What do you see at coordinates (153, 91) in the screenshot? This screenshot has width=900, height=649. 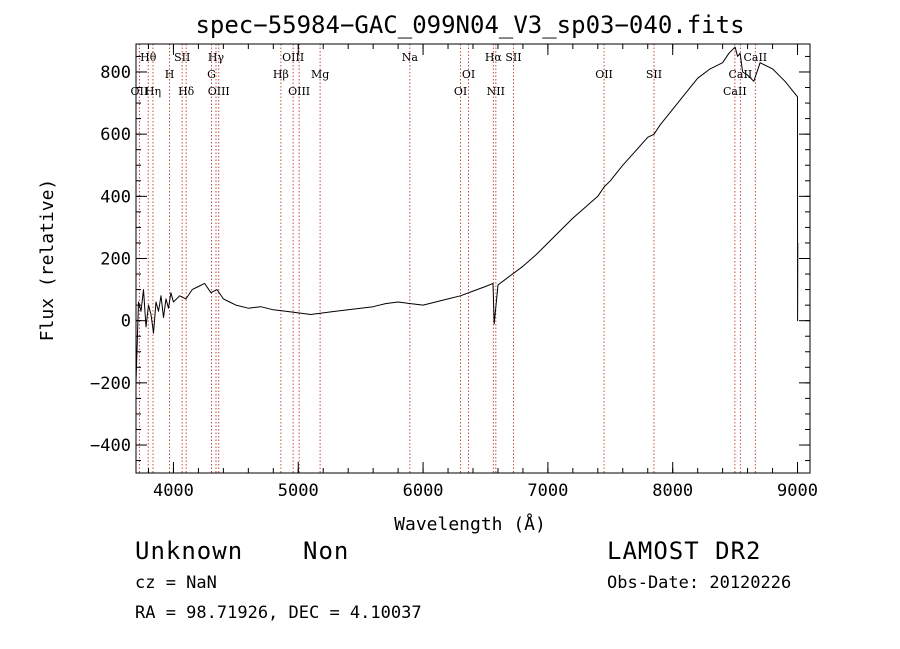 I see `line-label-2: Hη` at bounding box center [153, 91].